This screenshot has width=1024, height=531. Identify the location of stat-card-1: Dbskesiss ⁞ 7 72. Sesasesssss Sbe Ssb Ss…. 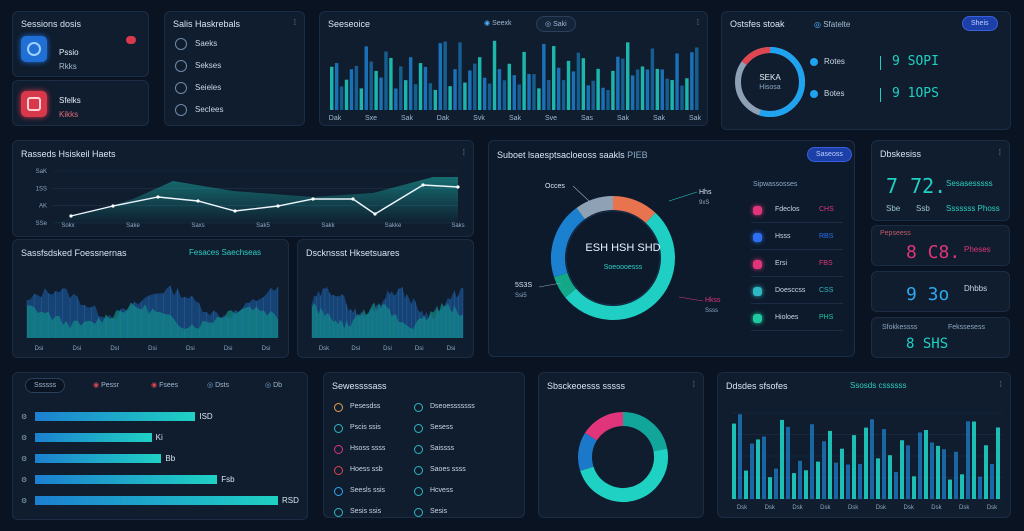
(940, 180).